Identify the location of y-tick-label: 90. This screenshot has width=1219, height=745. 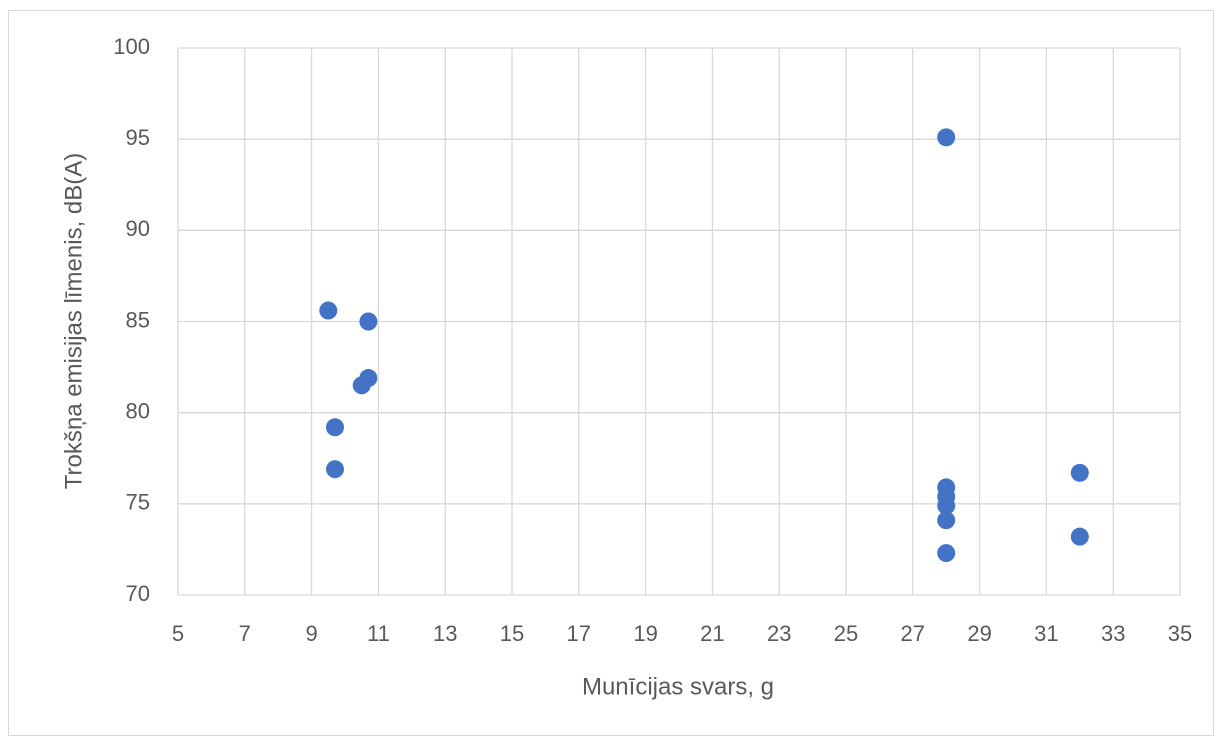
(138, 228).